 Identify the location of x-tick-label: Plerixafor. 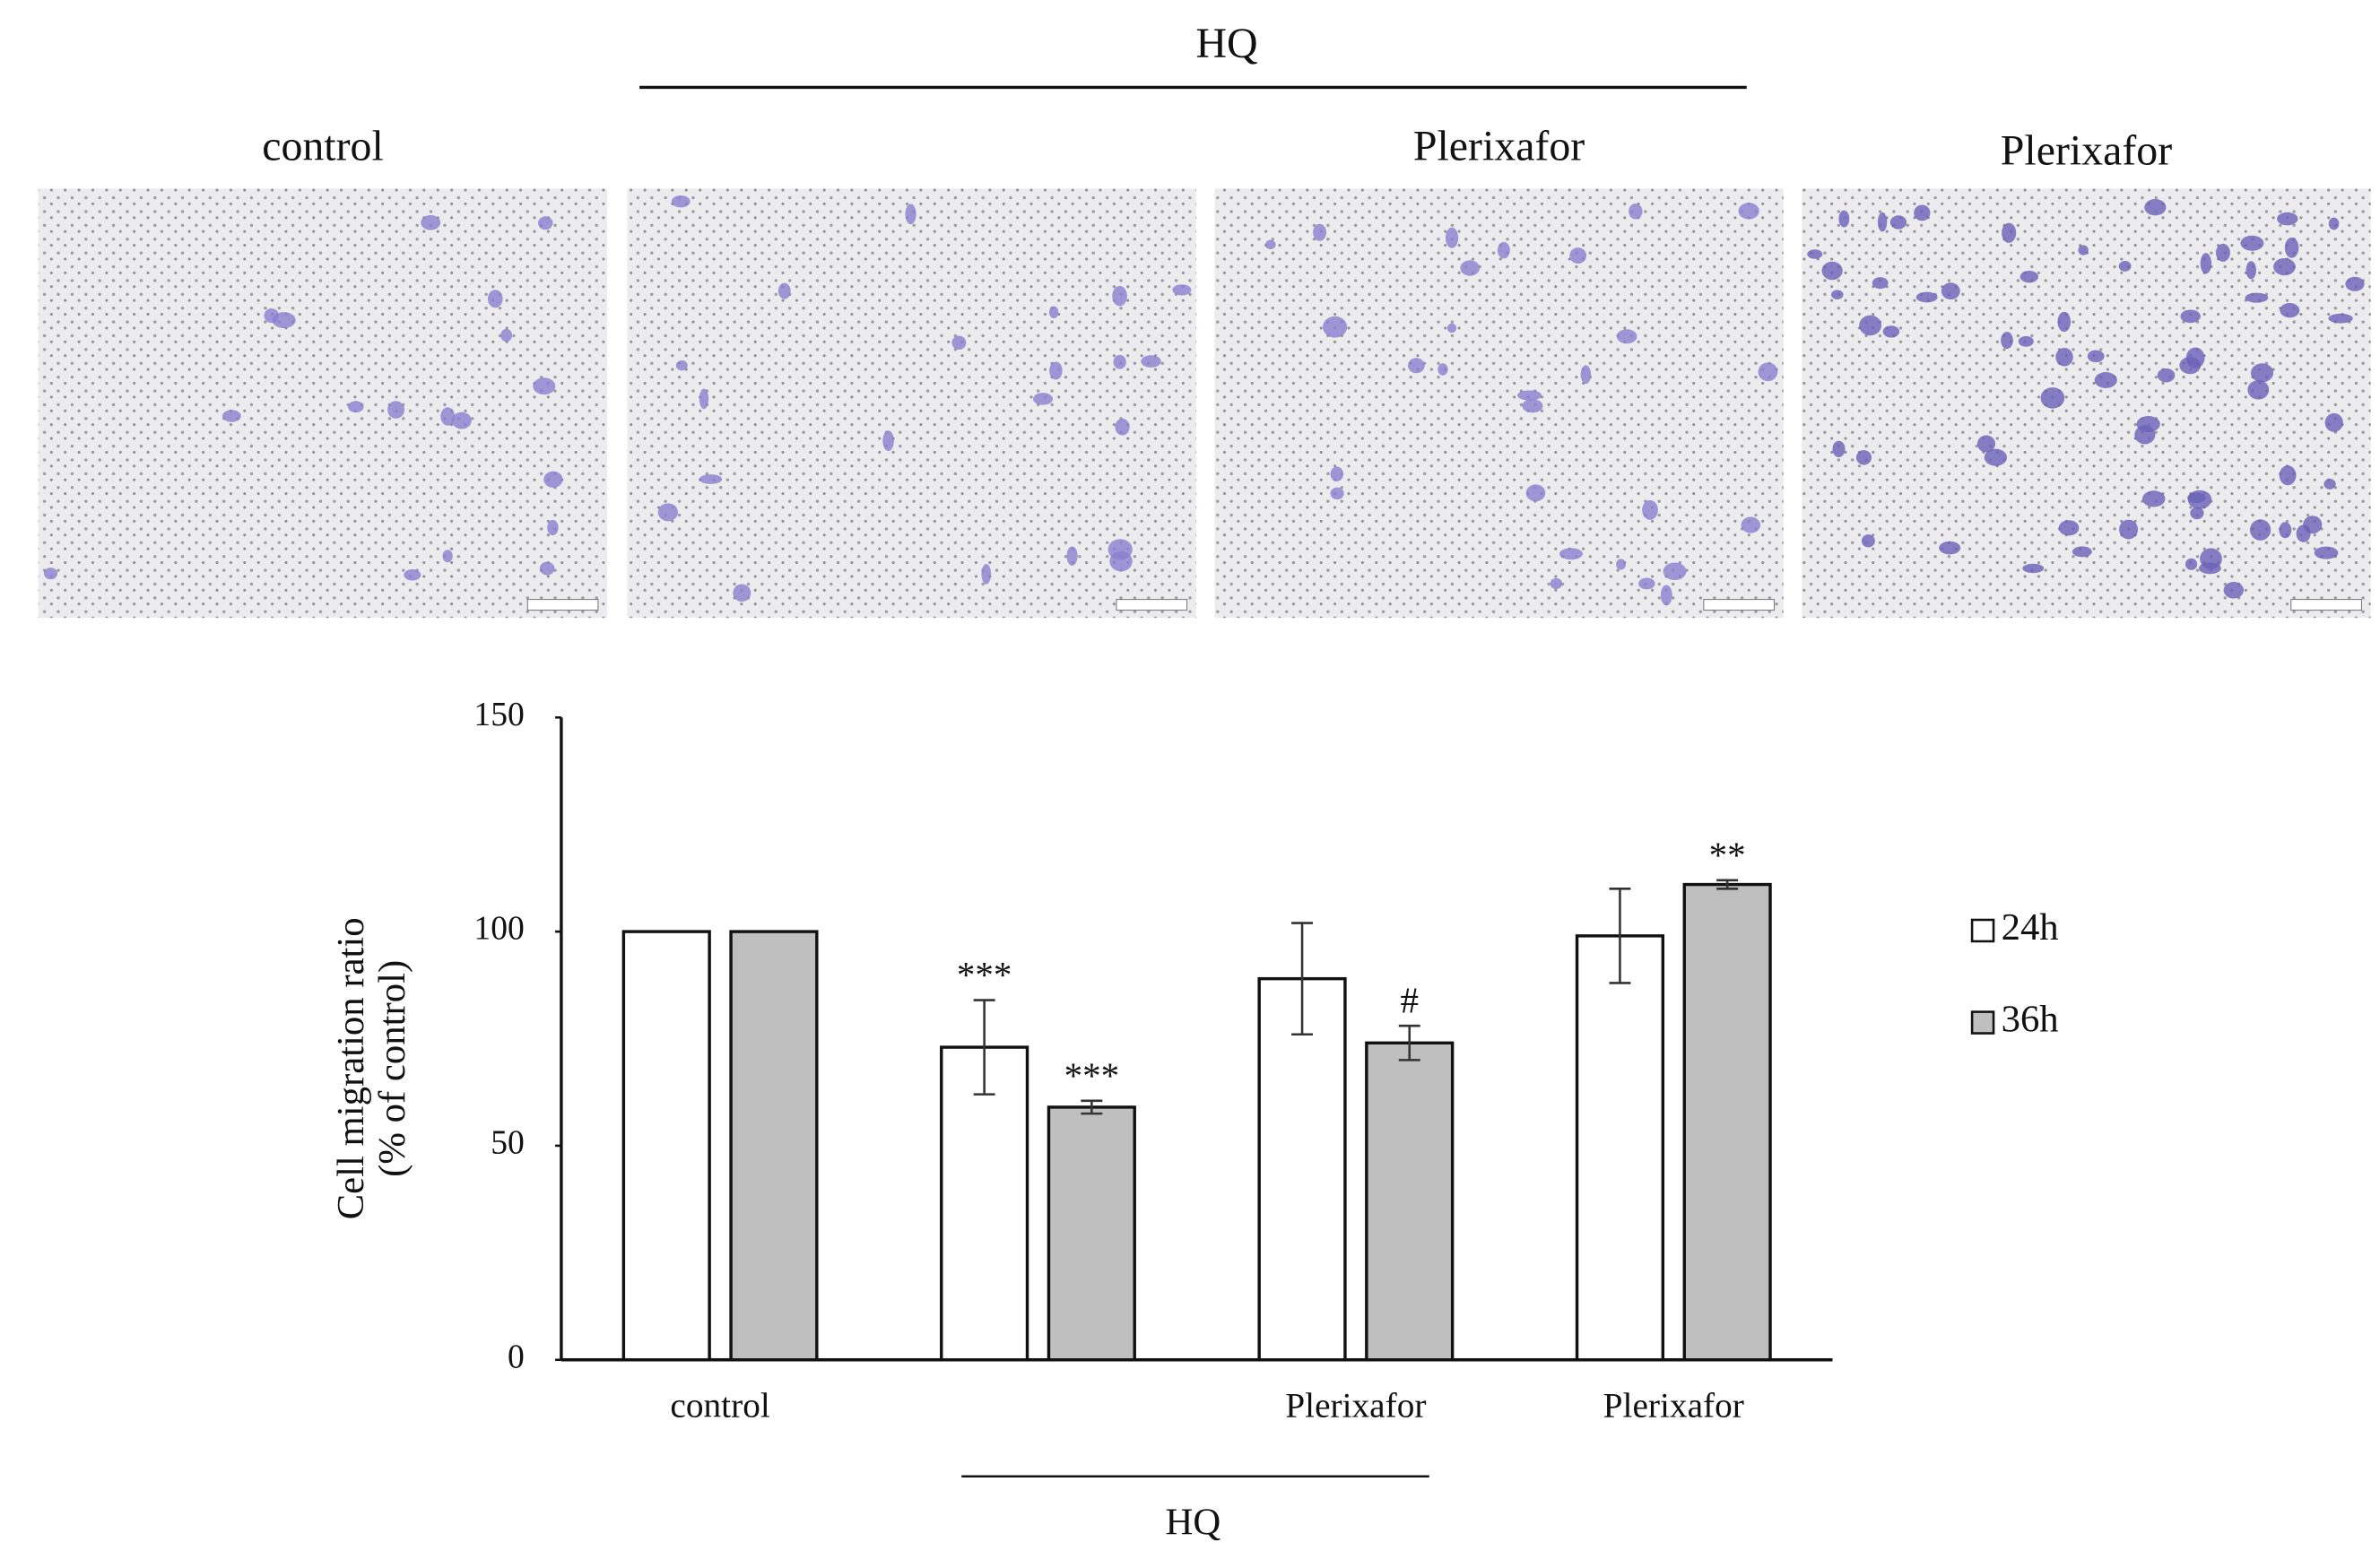
(1356, 1405).